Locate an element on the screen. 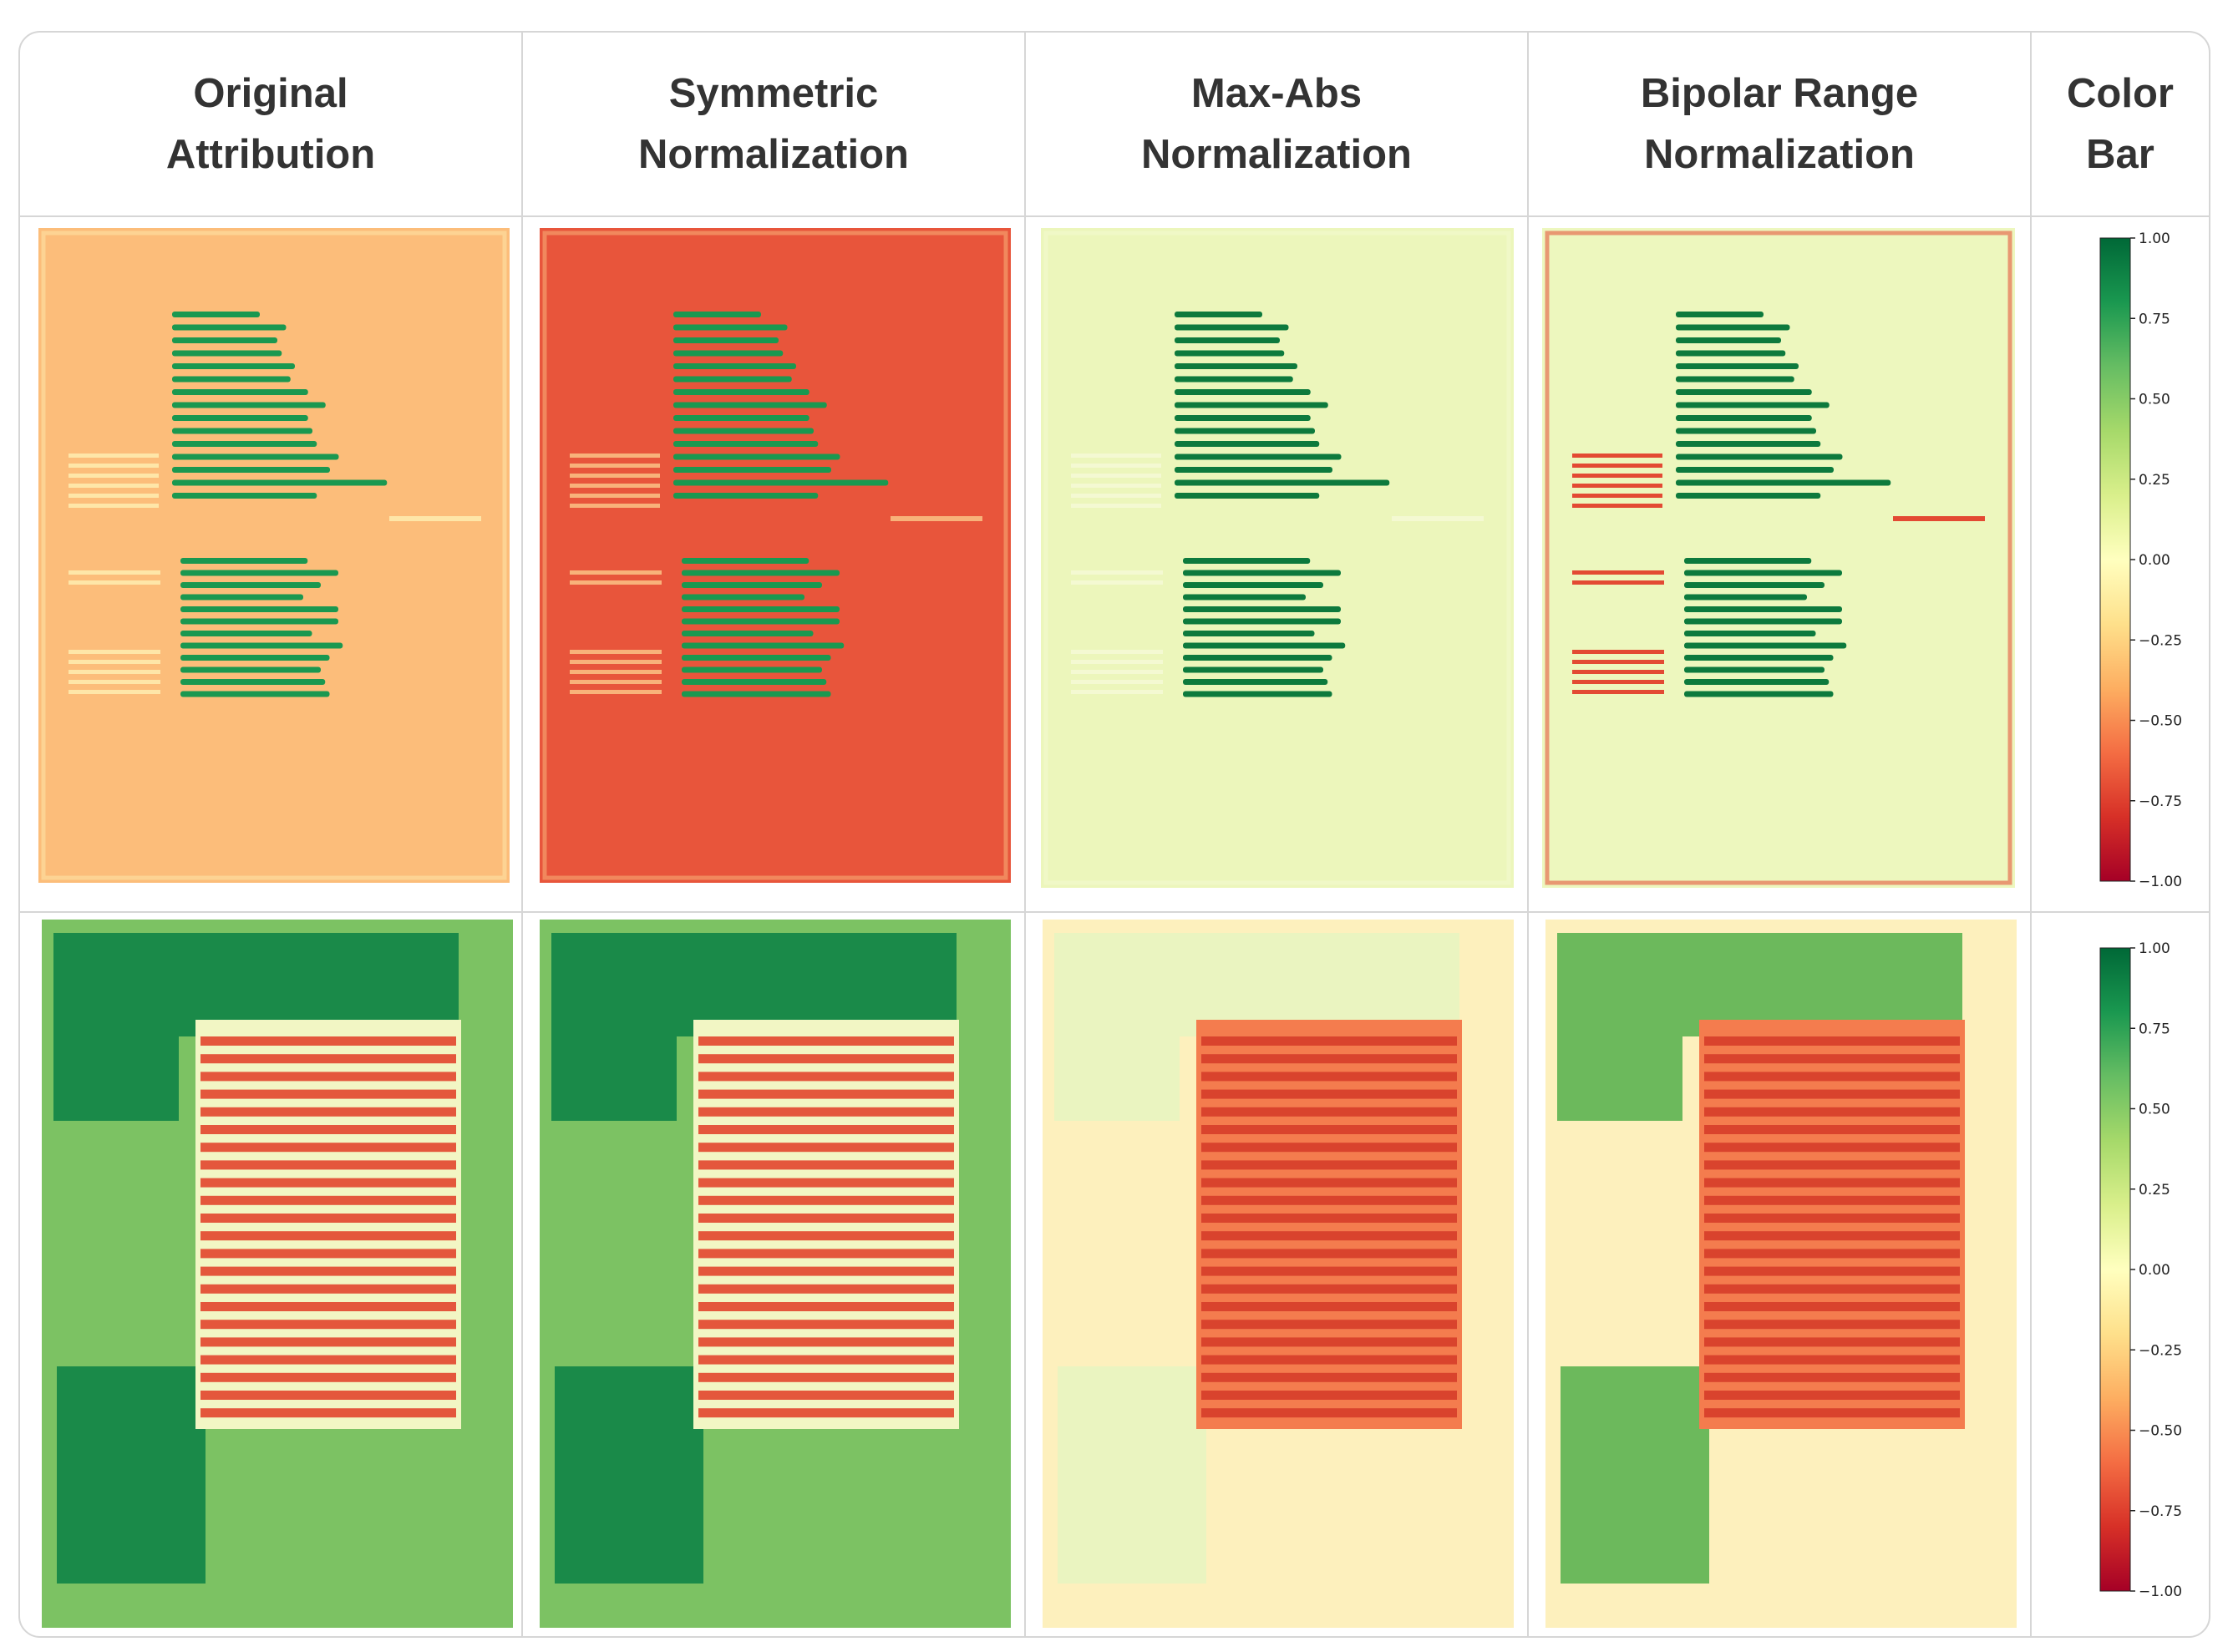 This screenshot has width=2228, height=1652. colorbar-tick-label: 0.00 is located at coordinates (2154, 1270).